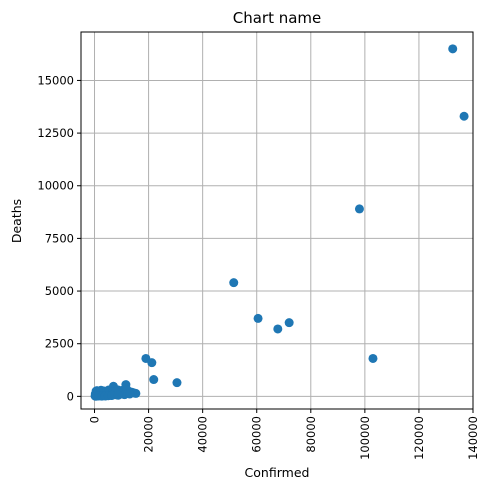  I want to click on y-tick-label: 0, so click(70, 396).